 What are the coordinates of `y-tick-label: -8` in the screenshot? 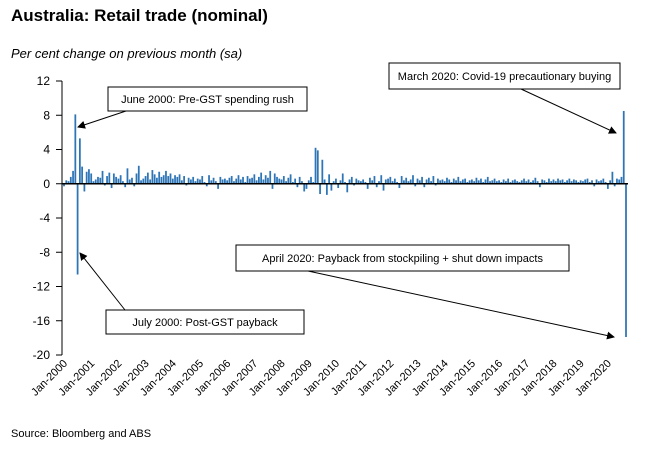 It's located at (44, 252).